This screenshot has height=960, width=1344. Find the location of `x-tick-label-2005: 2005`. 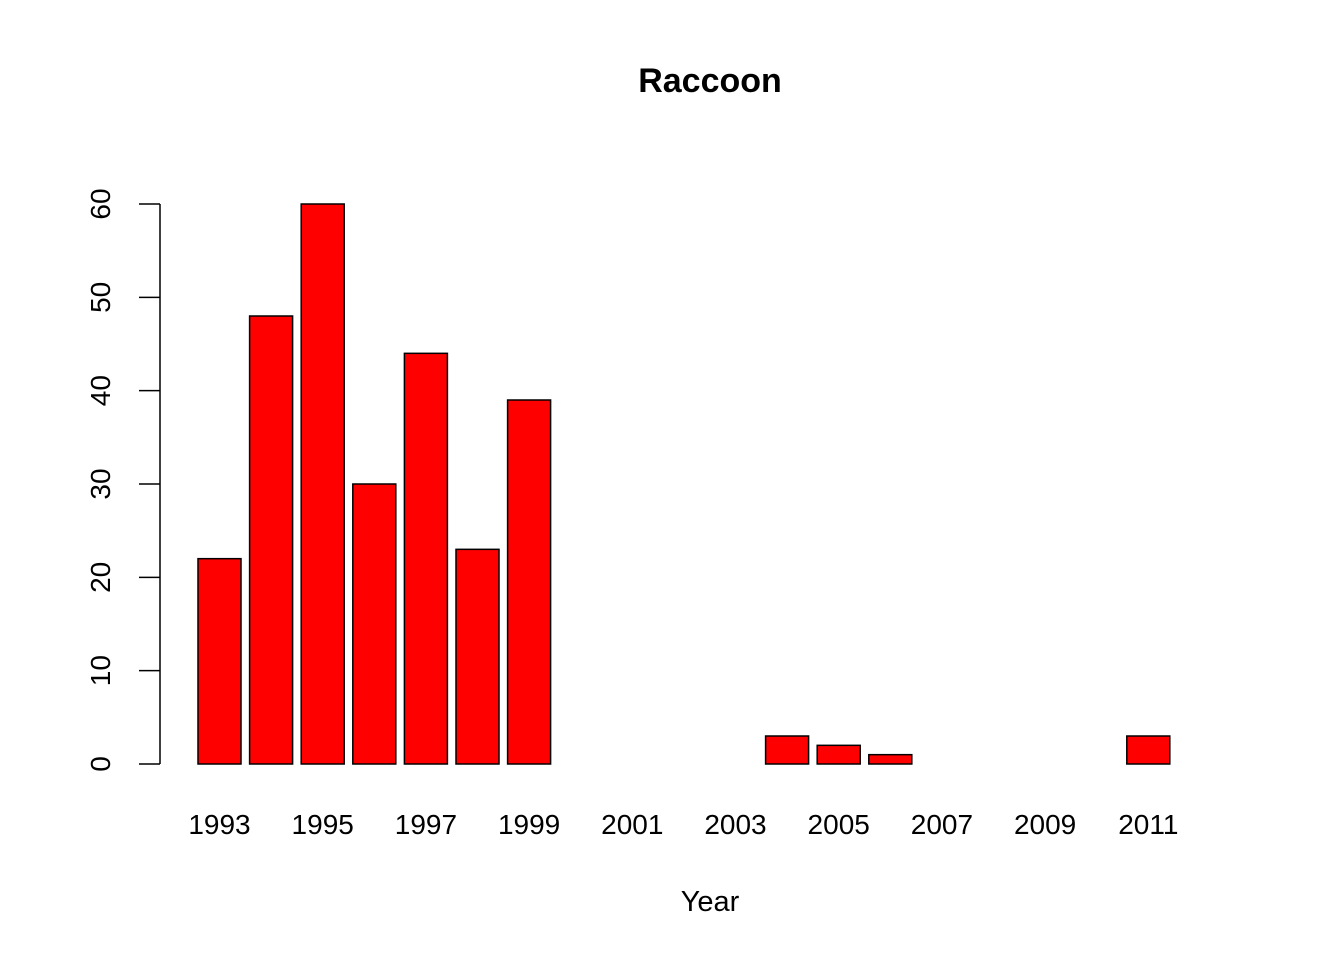

x-tick-label-2005: 2005 is located at coordinates (839, 824).